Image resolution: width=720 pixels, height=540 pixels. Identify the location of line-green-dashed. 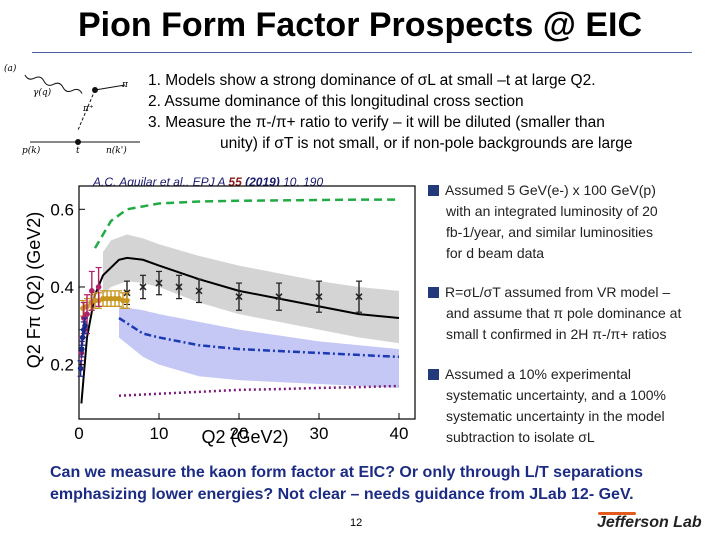
(246, 223).